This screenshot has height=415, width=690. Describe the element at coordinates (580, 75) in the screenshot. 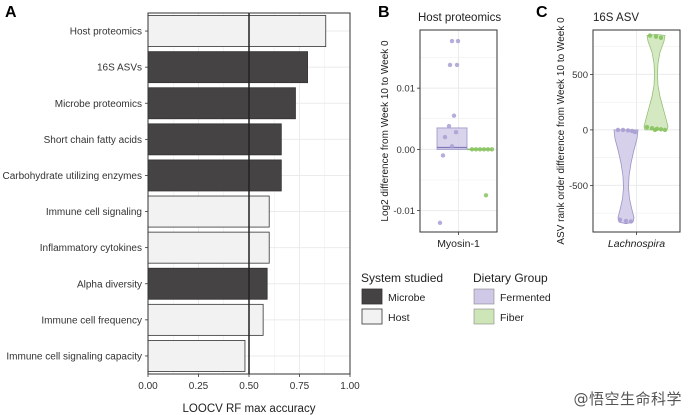

I see `y-tick-label: 500` at that location.